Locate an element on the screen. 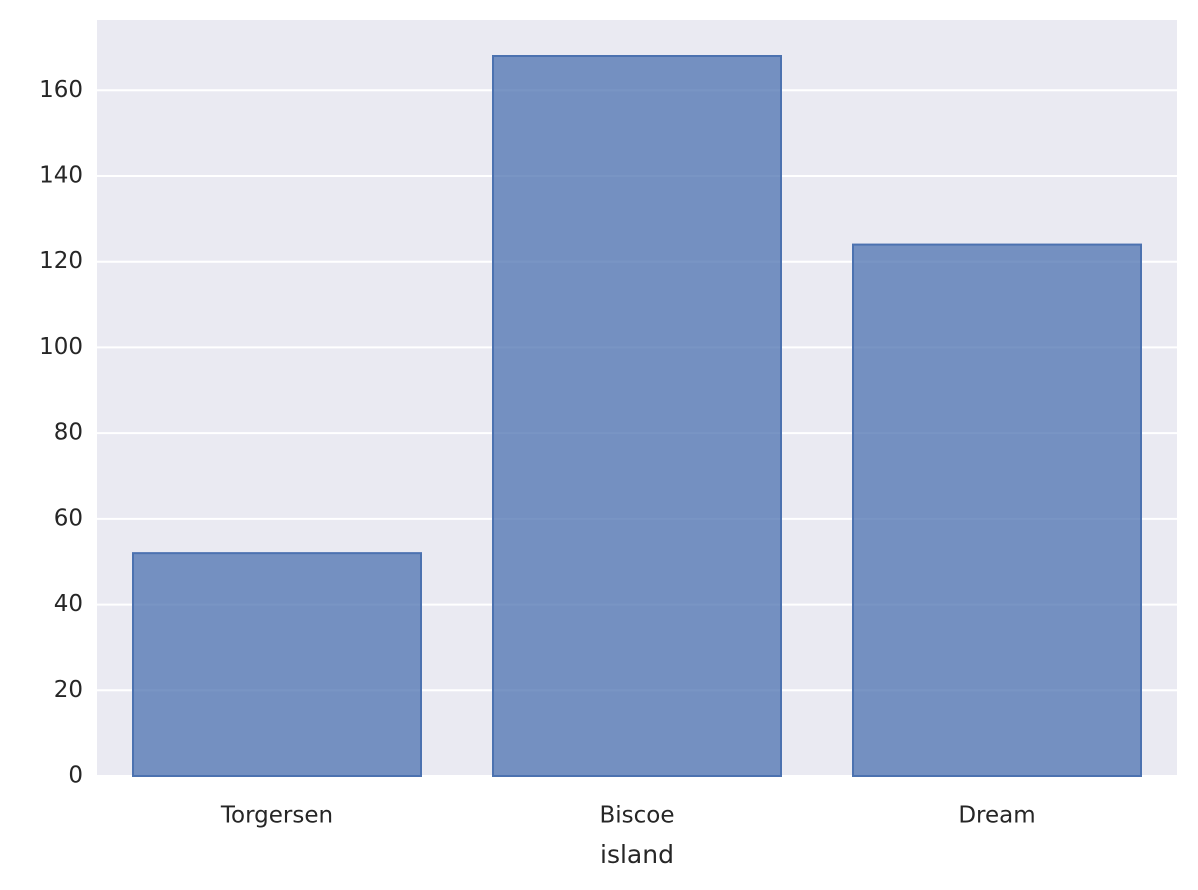 The height and width of the screenshot is (890, 1198). x-tick-label: Biscoe is located at coordinates (636, 816).